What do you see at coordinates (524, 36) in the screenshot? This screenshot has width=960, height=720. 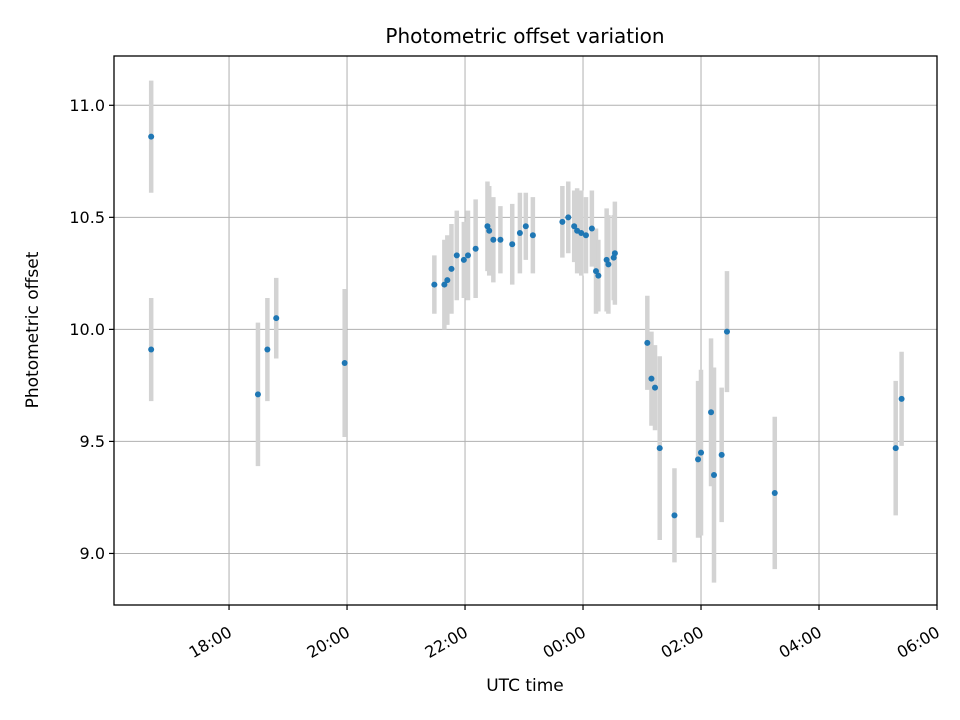 I see `chart-title: Photometric offset variation` at bounding box center [524, 36].